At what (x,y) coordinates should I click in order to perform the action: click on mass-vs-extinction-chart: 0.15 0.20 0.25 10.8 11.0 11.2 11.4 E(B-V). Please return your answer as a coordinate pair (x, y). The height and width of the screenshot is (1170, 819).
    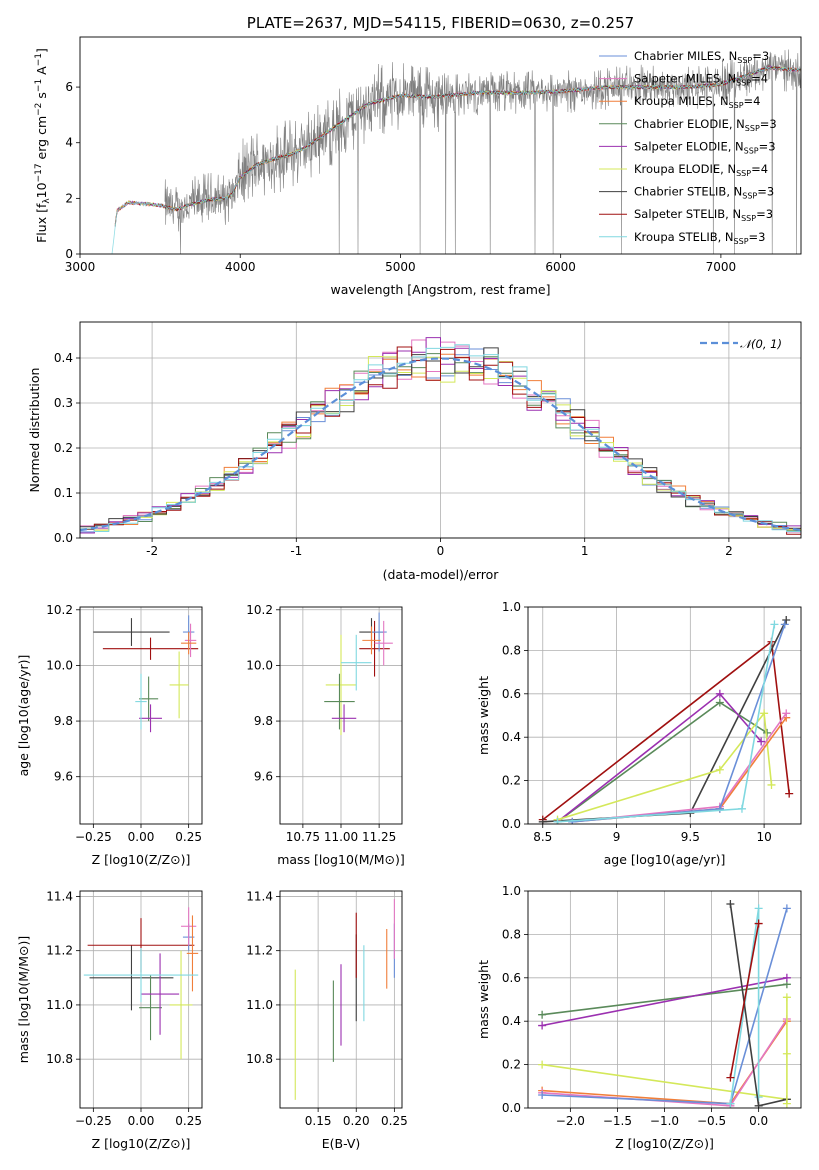
    Looking at the image, I should click on (326, 1020).